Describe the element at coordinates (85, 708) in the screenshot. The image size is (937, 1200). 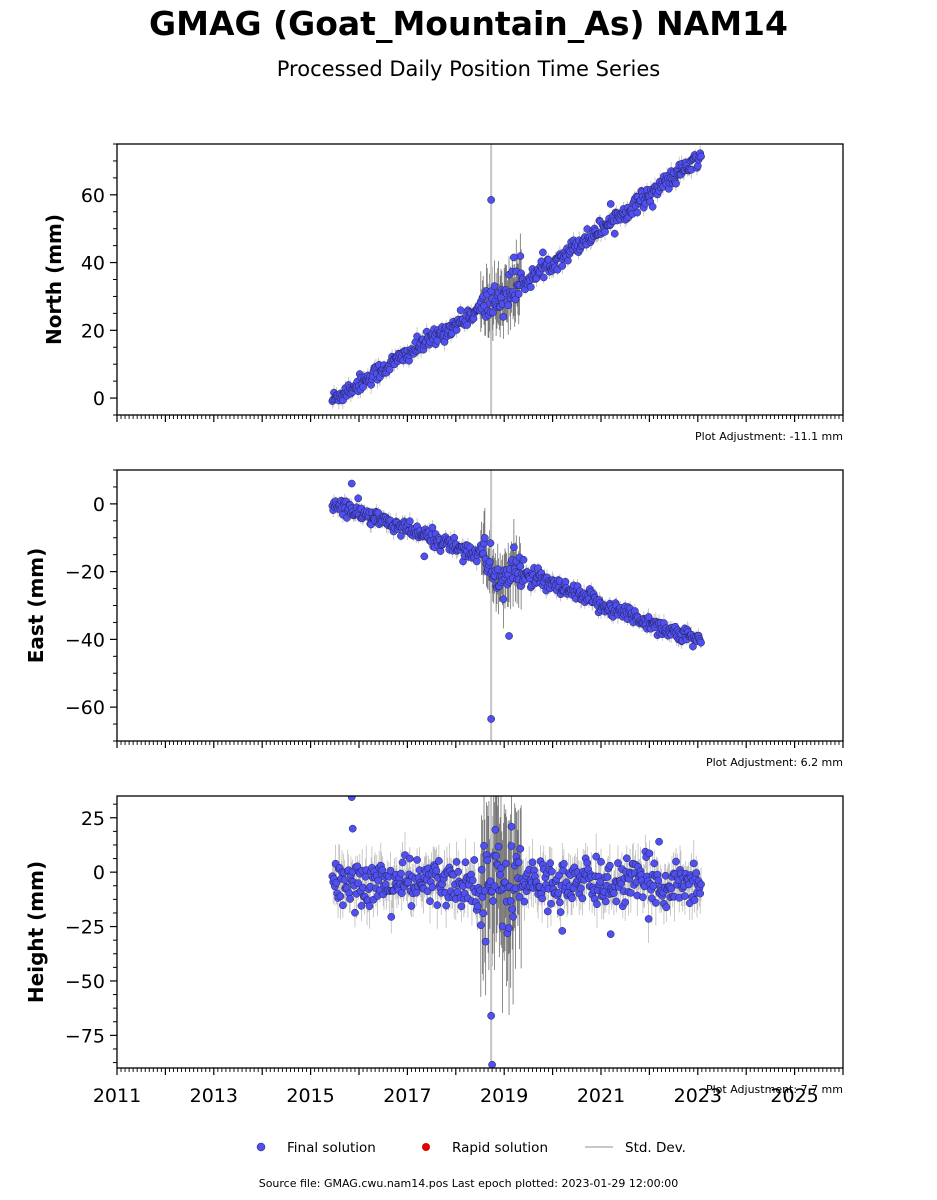
I see `y-tick-label: −60` at that location.